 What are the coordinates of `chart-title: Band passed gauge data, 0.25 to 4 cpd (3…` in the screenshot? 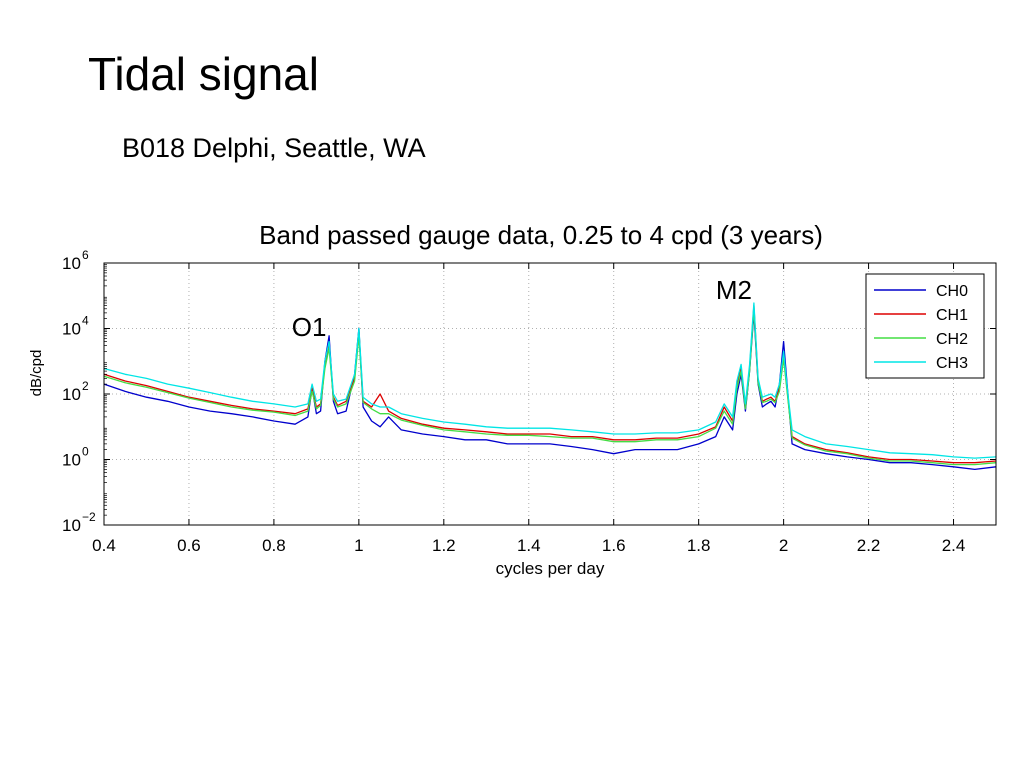 It's located at (541, 235).